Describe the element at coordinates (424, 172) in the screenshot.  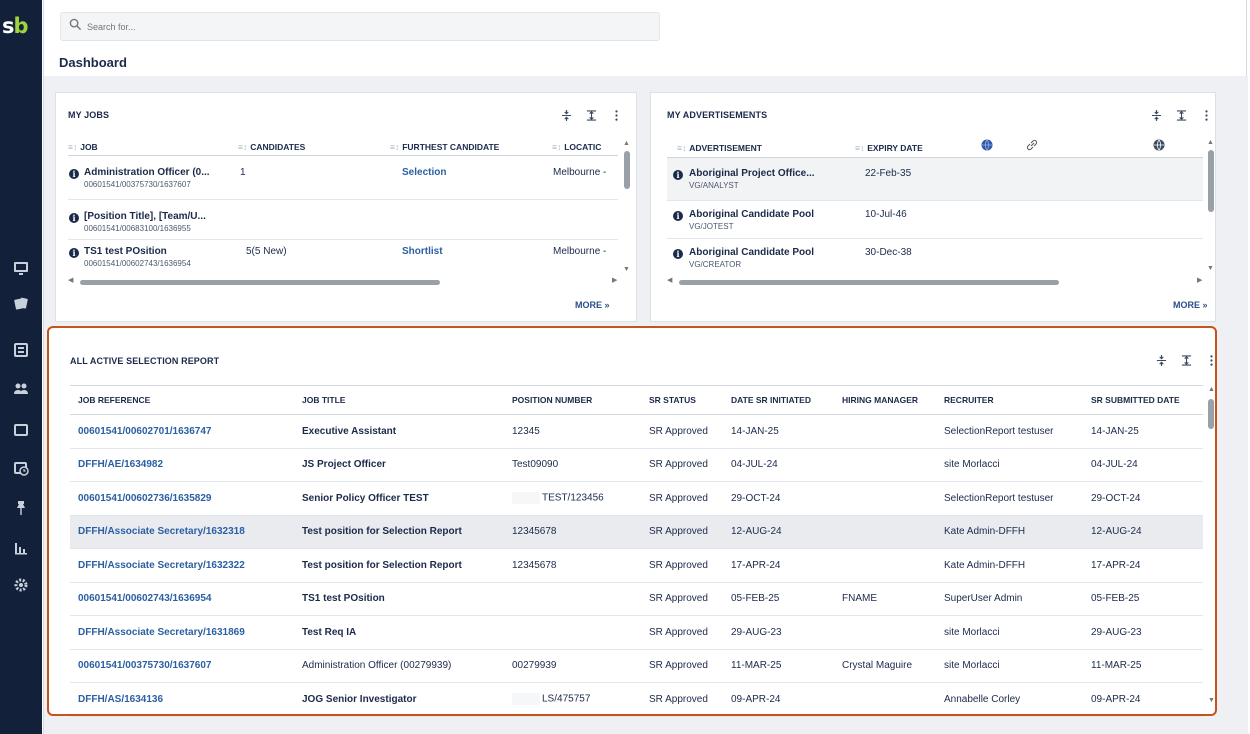
I see `job-furthest: Selection` at that location.